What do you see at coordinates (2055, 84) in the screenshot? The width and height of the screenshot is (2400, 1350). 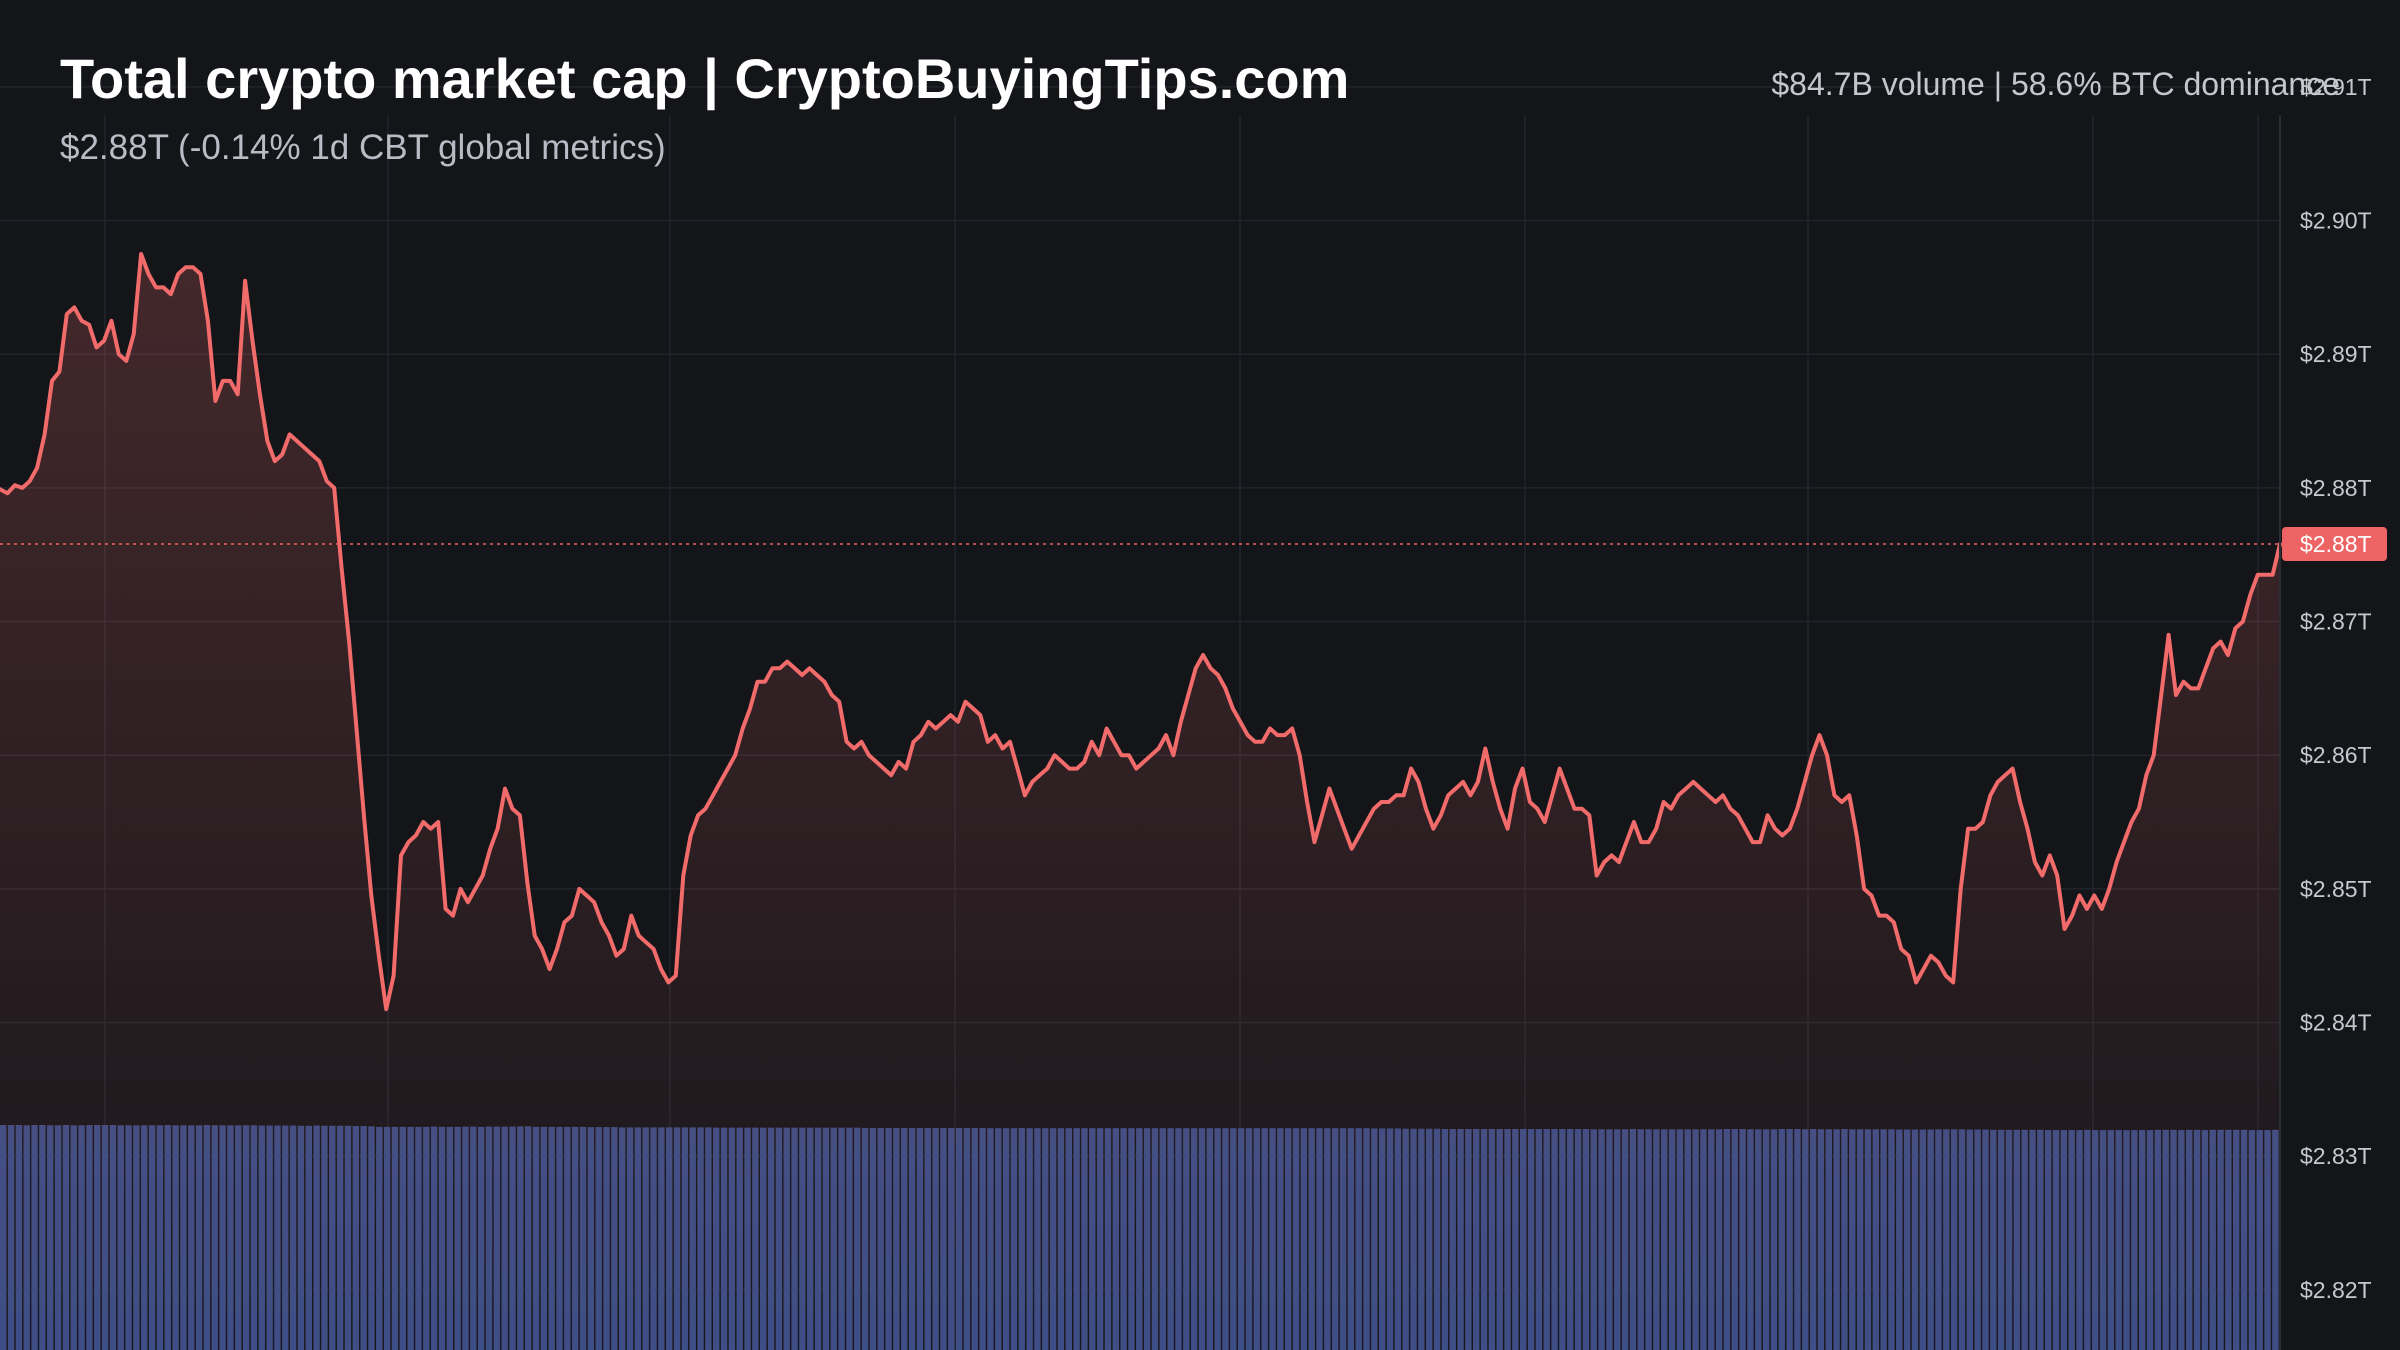 I see `market-stats: $84.7B volume | 58.6% BTC dominance` at bounding box center [2055, 84].